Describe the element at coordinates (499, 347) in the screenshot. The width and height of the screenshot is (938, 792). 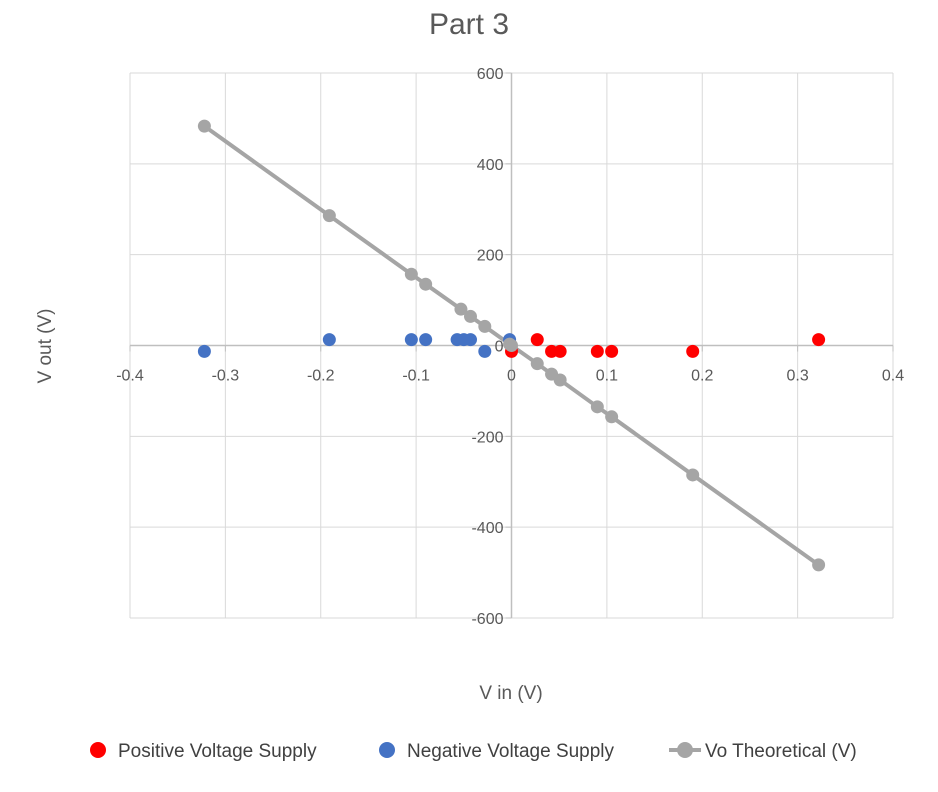
I see `y-tick-label: 0` at that location.